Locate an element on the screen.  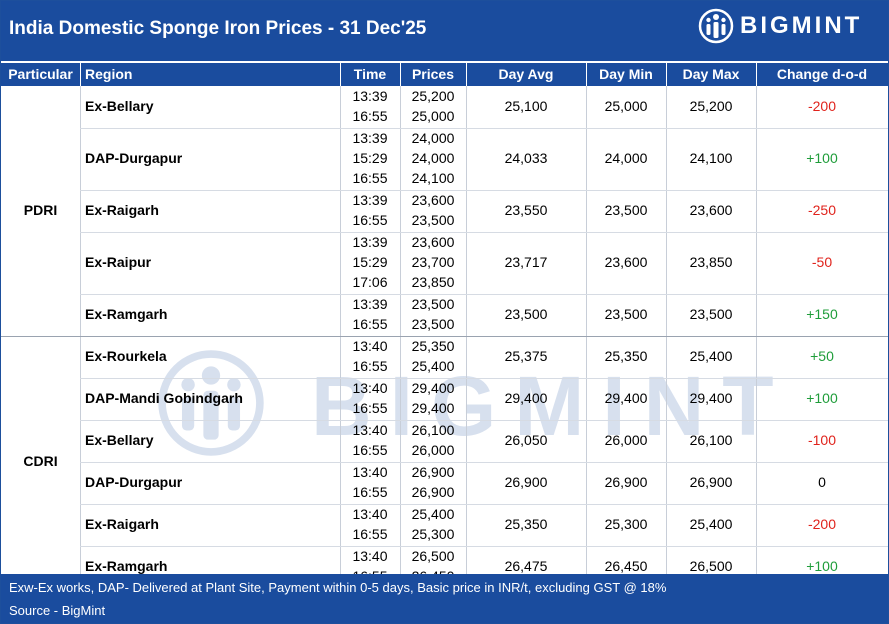
day-min-value: 23,500 is located at coordinates (626, 314).